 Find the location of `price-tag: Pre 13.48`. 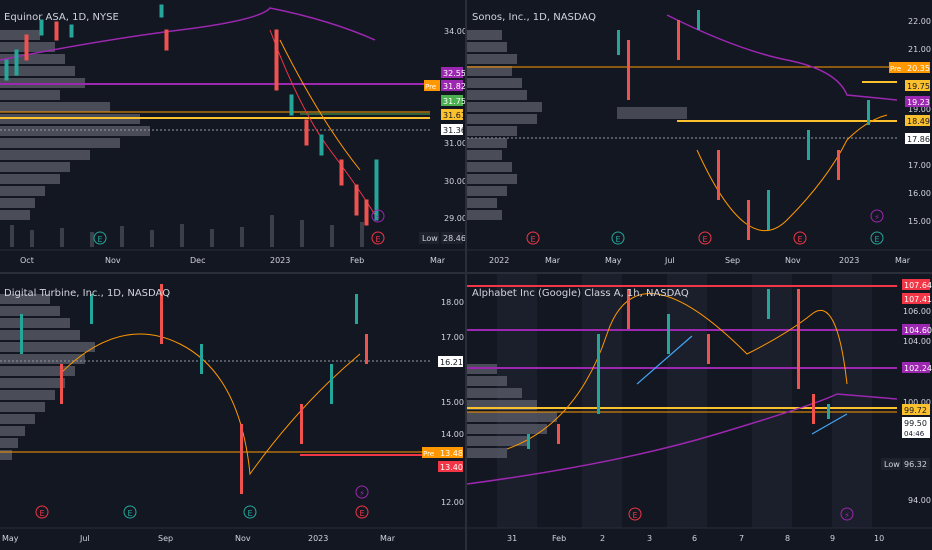

price-tag: Pre 13.48 is located at coordinates (442, 452).